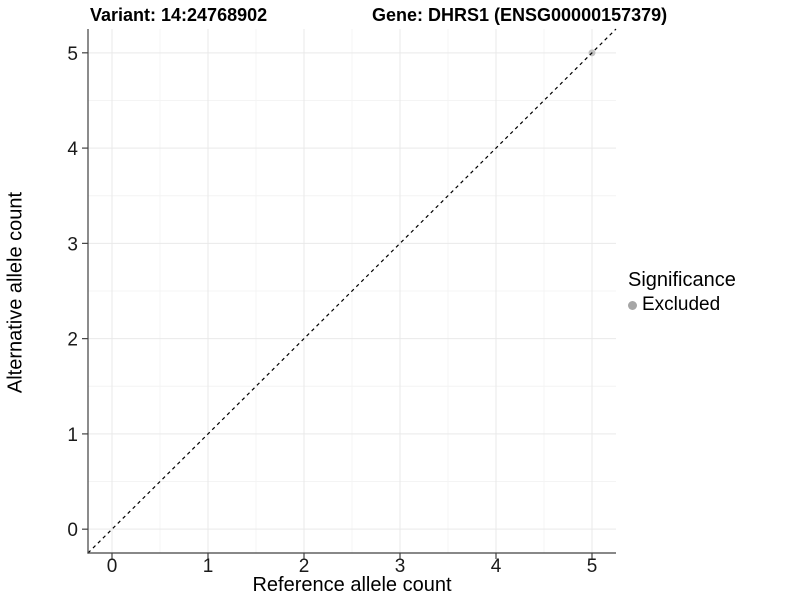 This screenshot has height=600, width=800. I want to click on y-tick-label: 0, so click(72, 530).